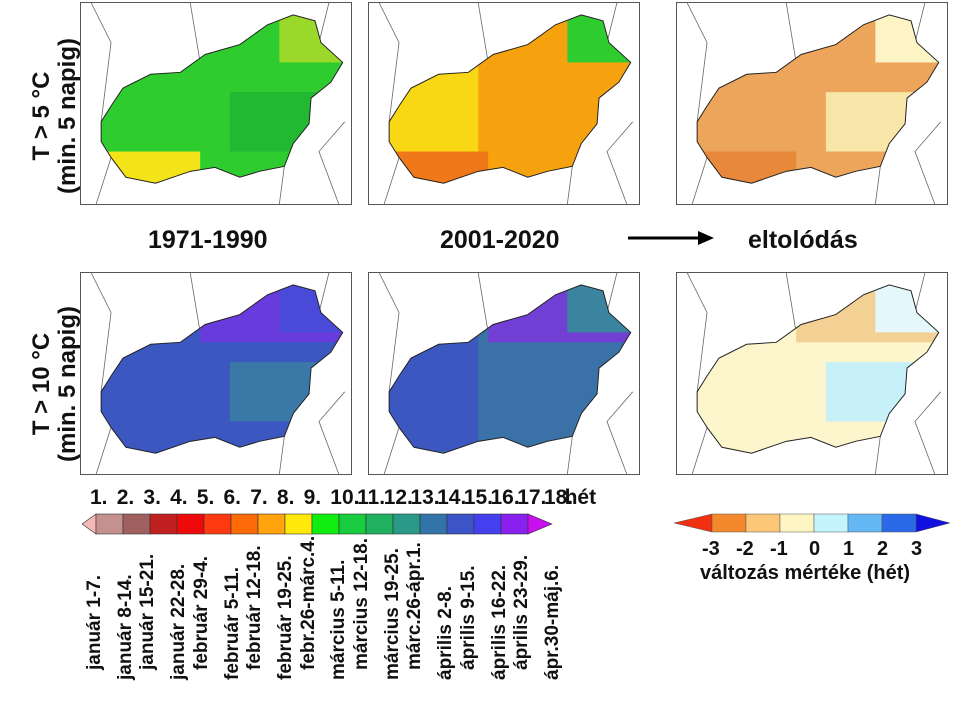 The height and width of the screenshot is (703, 966). I want to click on week-date-label: január 8-14., so click(125, 627).